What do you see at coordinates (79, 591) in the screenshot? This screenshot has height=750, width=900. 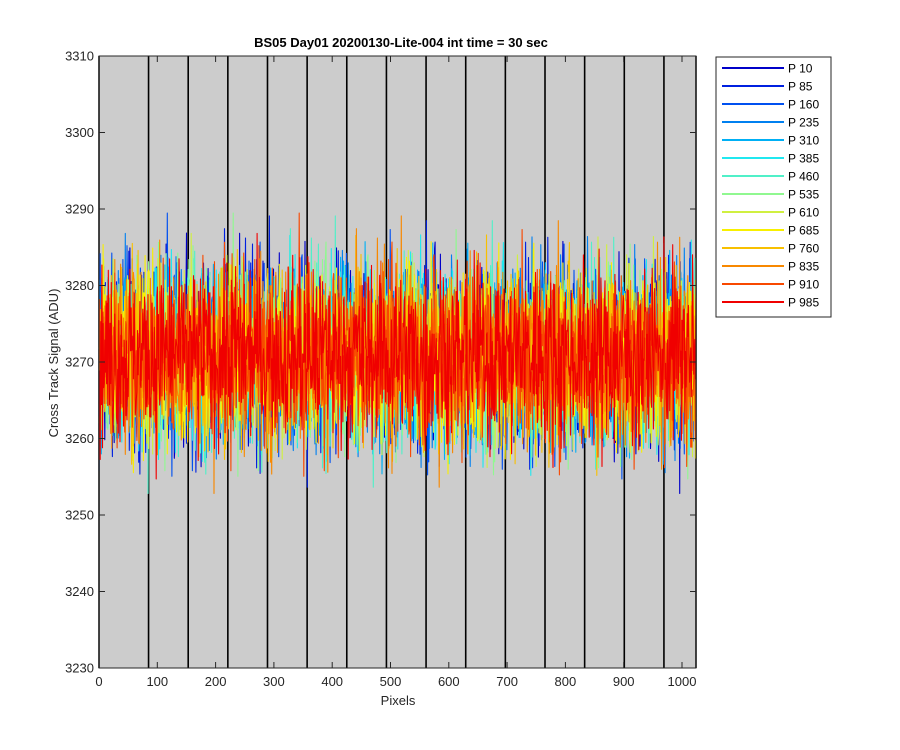 I see `y-tick-label: 3240` at bounding box center [79, 591].